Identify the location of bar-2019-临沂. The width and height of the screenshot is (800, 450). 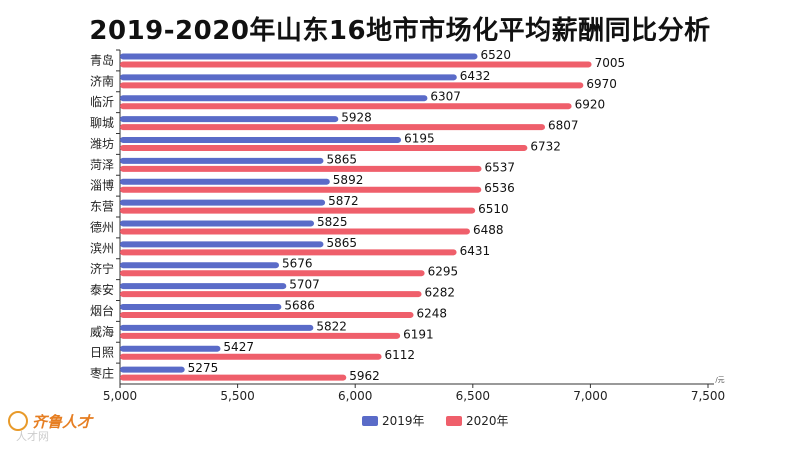
(274, 98).